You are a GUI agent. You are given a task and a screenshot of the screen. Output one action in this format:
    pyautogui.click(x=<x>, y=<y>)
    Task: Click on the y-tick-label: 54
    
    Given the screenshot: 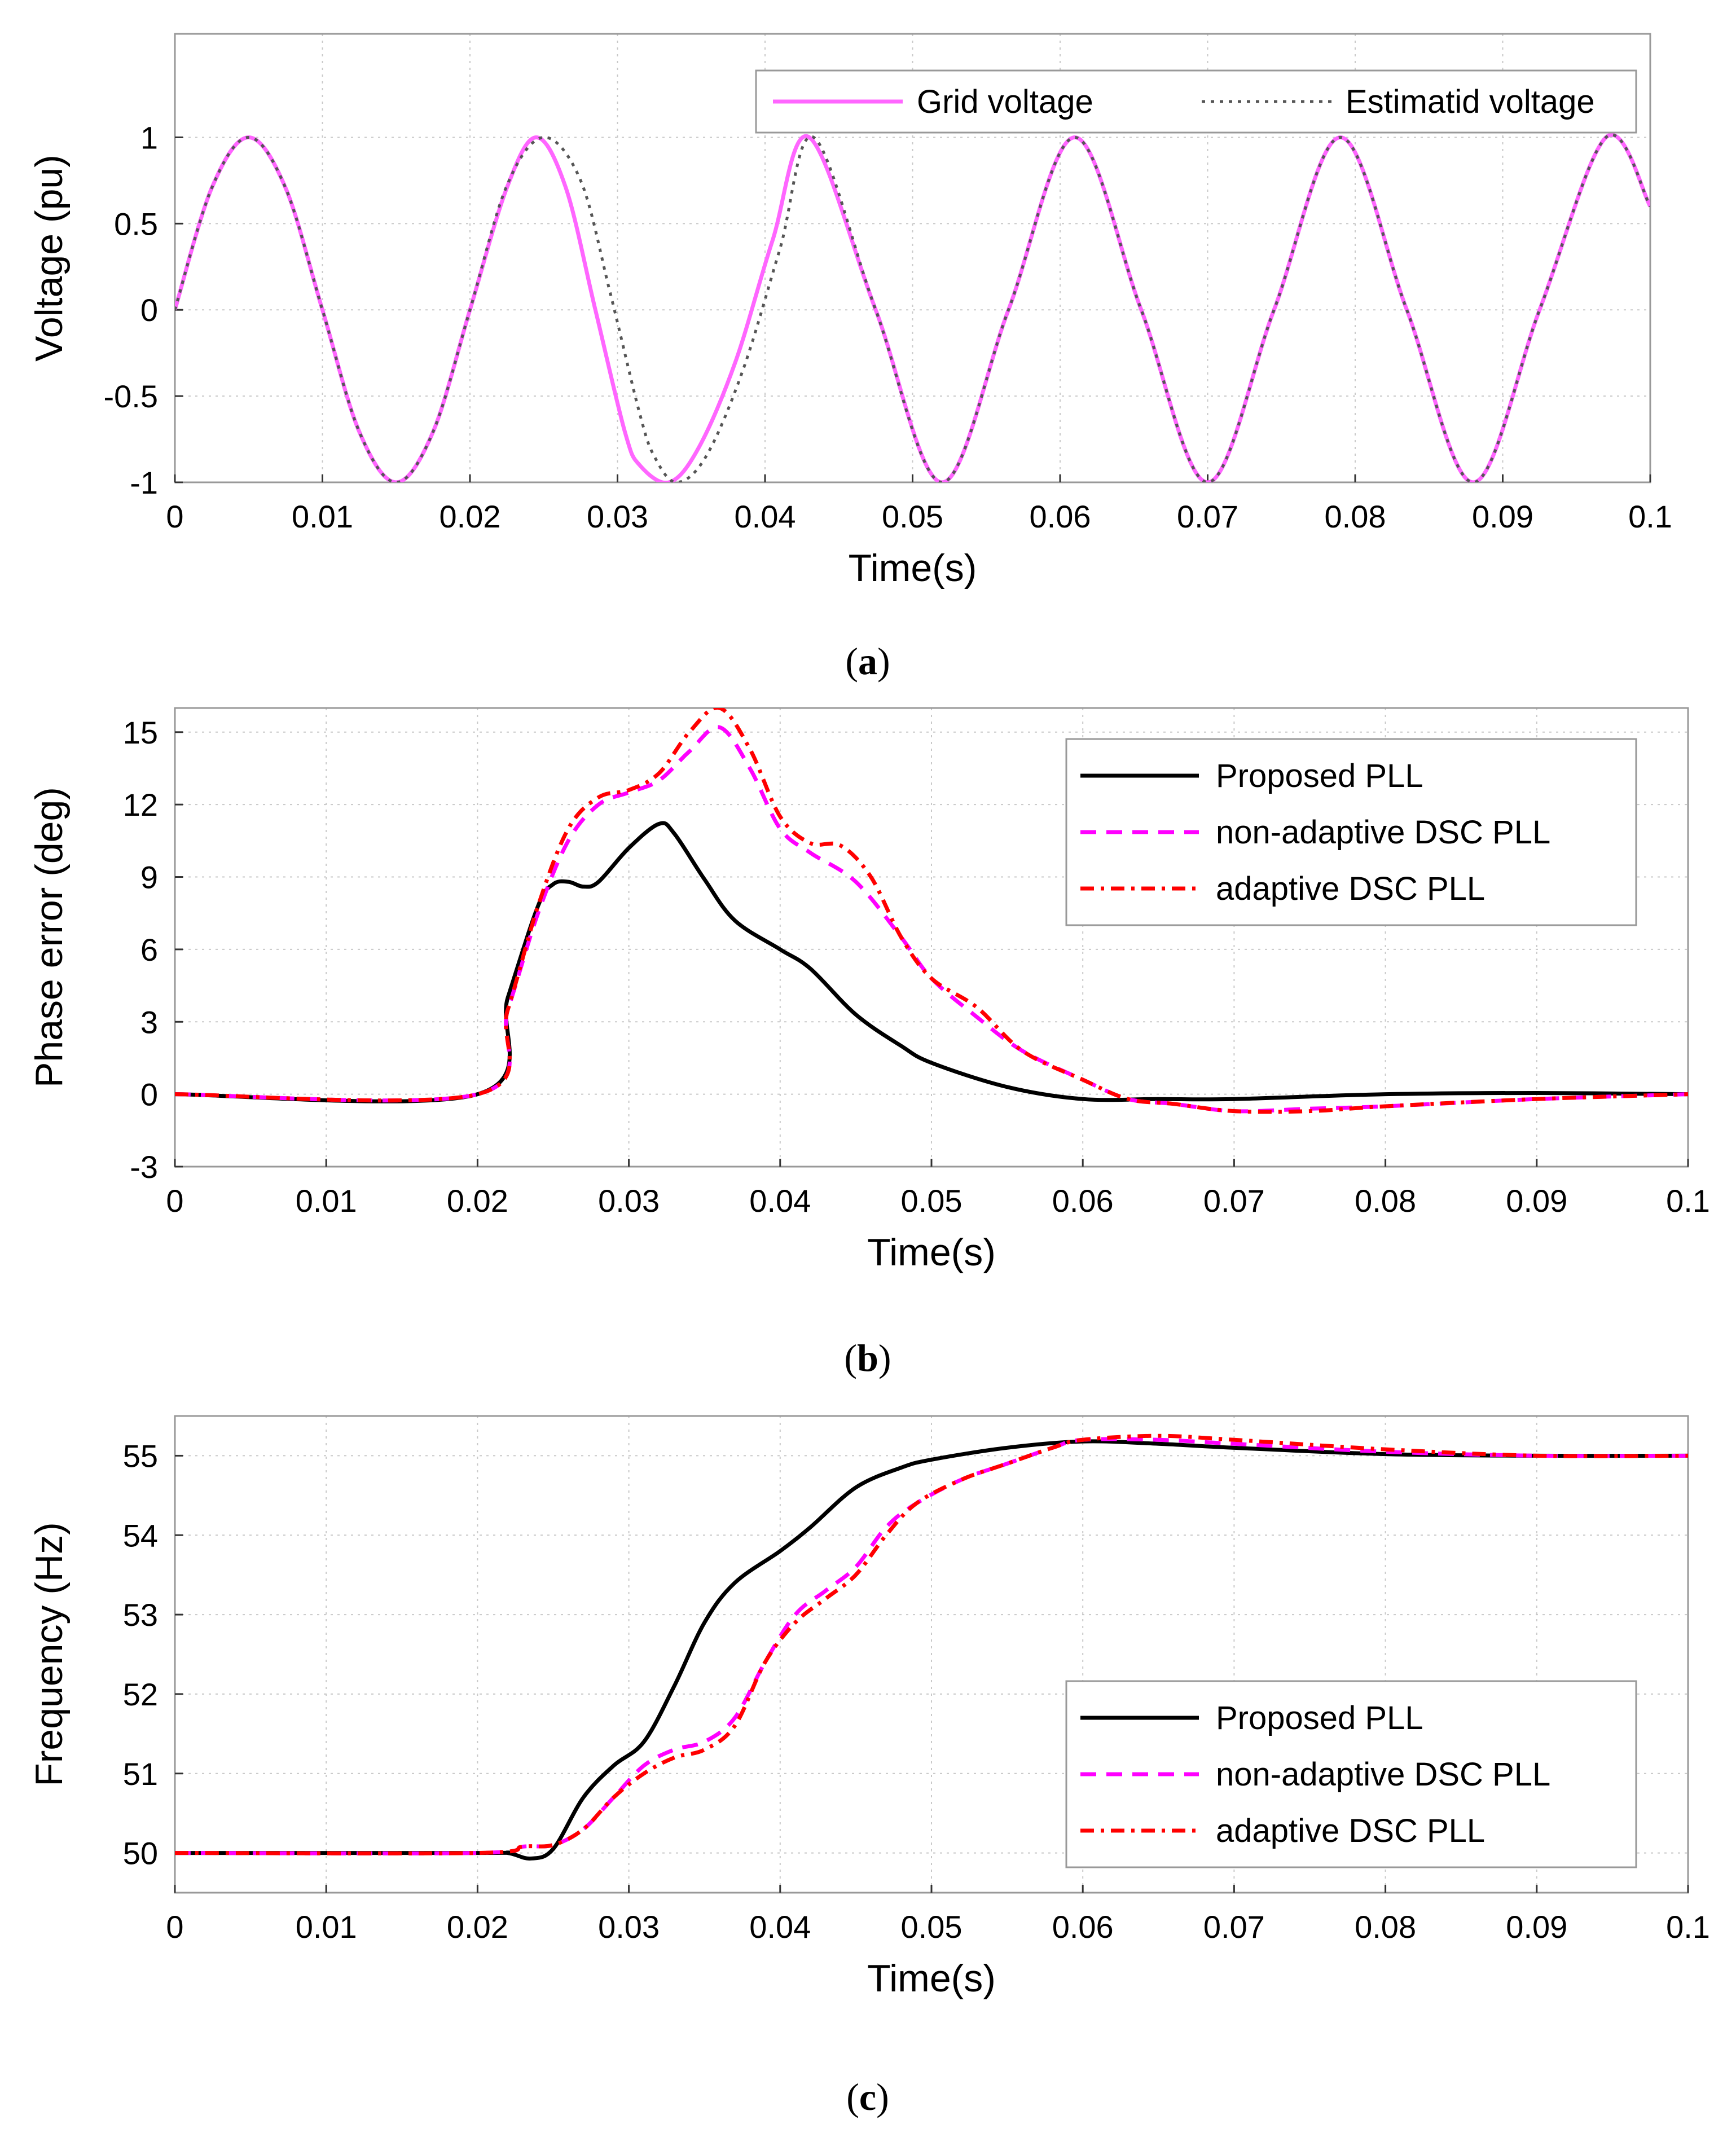 What is the action you would take?
    pyautogui.click(x=140, y=1535)
    